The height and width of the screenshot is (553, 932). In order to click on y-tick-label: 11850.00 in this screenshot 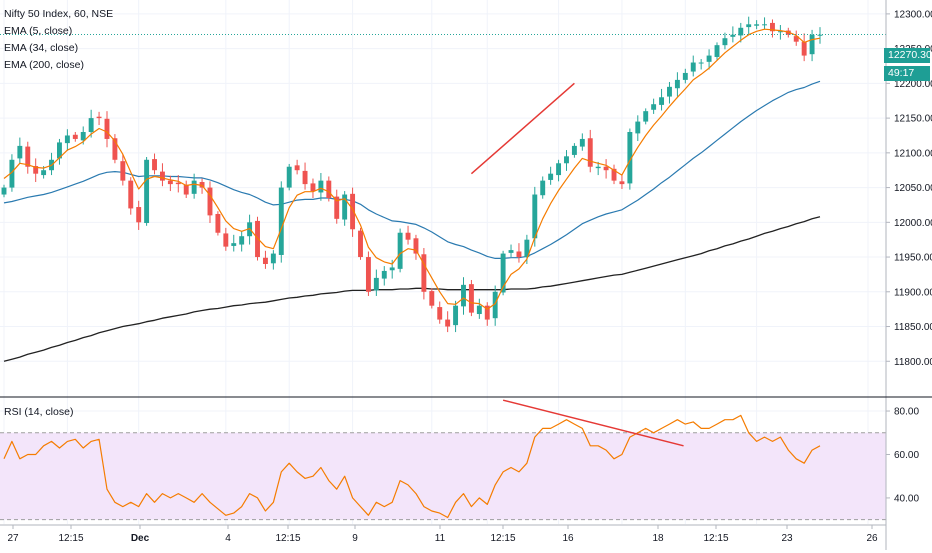, I will do `click(913, 327)`.